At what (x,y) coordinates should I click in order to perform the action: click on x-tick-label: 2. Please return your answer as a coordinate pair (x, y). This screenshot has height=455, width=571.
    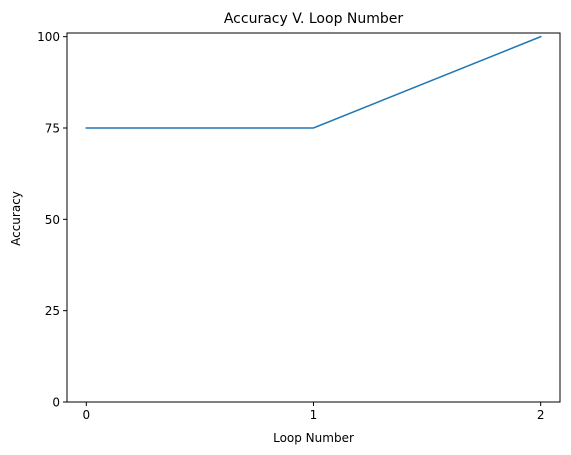
    Looking at the image, I should click on (541, 415).